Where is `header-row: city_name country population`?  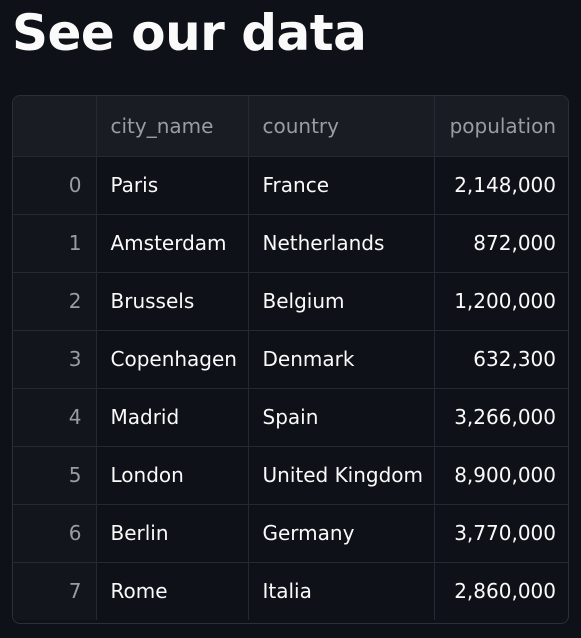
header-row: city_name country population is located at coordinates (290, 126).